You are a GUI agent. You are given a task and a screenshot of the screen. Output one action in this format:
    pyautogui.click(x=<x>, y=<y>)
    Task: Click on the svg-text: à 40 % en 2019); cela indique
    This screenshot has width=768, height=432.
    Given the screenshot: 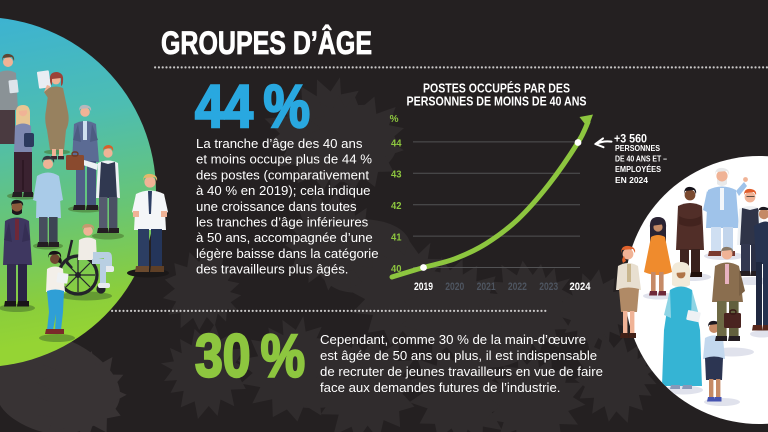 What is the action you would take?
    pyautogui.click(x=283, y=190)
    